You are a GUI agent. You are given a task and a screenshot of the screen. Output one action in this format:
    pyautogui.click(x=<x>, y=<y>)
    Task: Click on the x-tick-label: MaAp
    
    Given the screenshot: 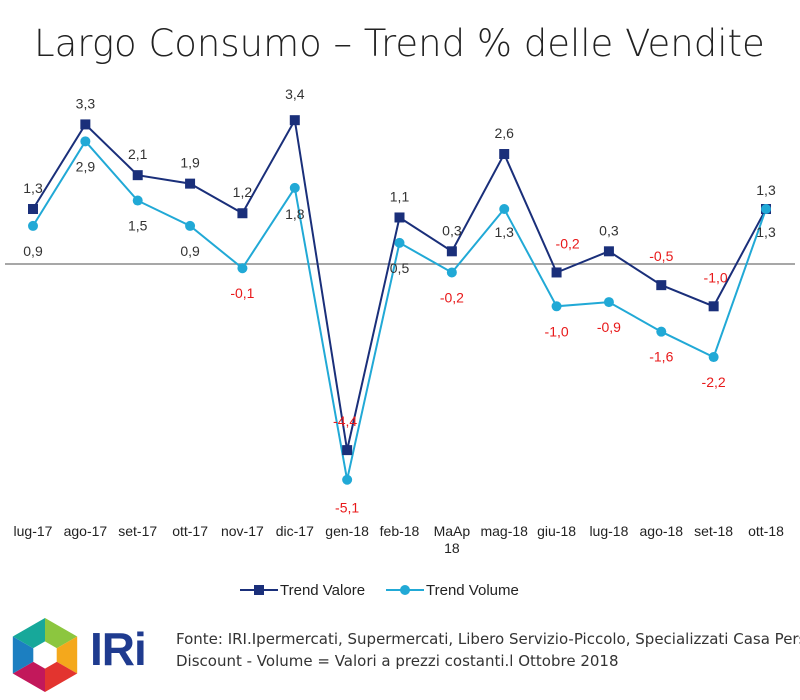 What is the action you would take?
    pyautogui.click(x=452, y=531)
    